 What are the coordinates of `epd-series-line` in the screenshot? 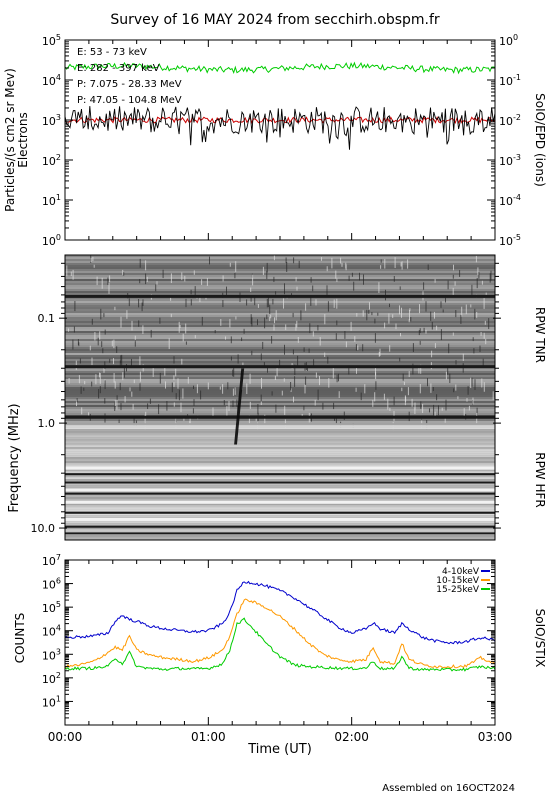 It's located at (280, 68).